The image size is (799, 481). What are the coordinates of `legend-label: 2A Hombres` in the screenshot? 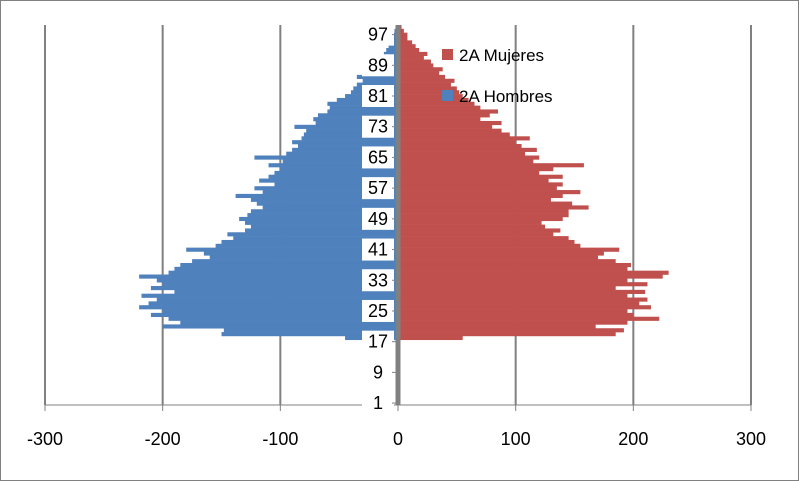 It's located at (506, 96).